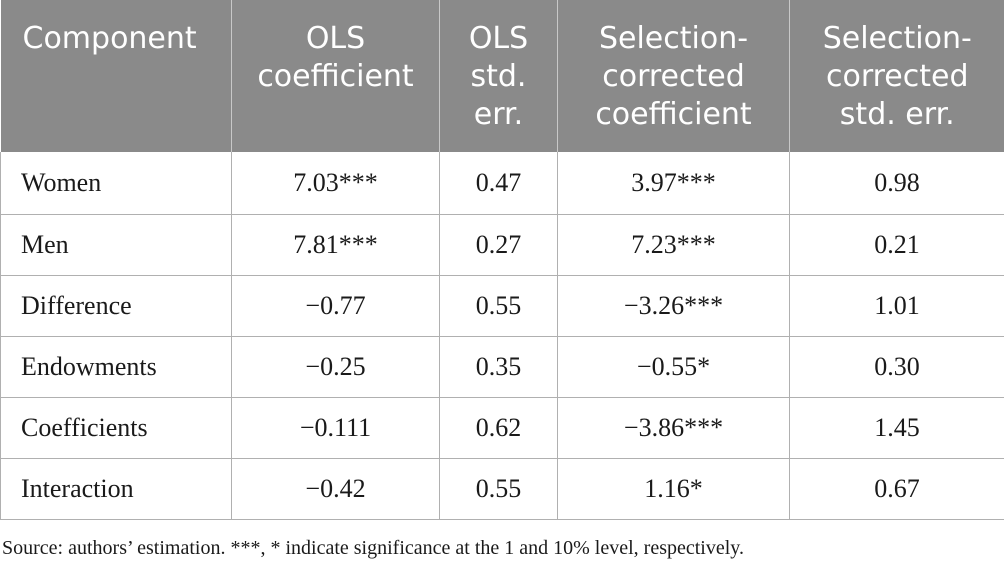 The width and height of the screenshot is (1004, 580). Describe the element at coordinates (116, 76) in the screenshot. I see `header-component: Component` at that location.